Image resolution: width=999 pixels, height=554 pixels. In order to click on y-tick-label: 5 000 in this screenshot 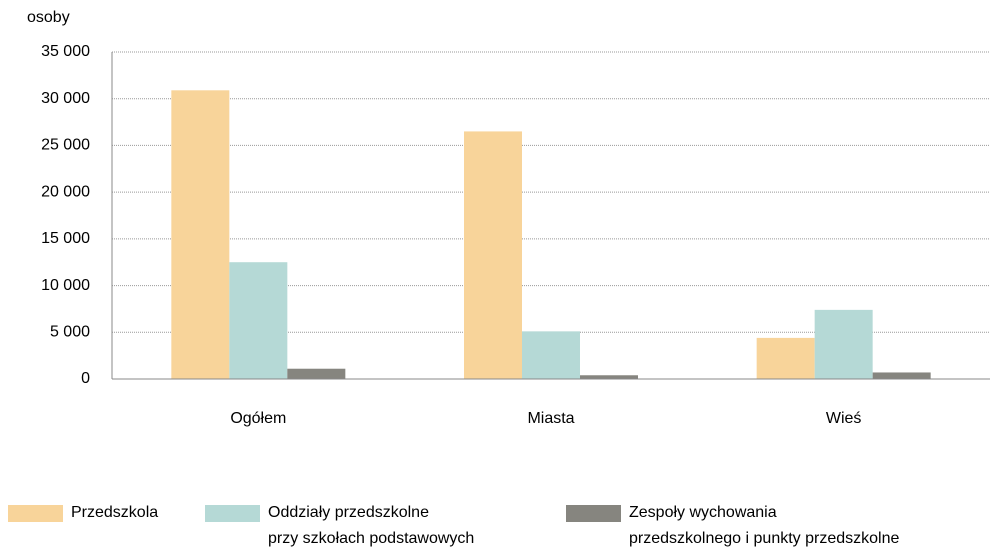, I will do `click(70, 332)`.